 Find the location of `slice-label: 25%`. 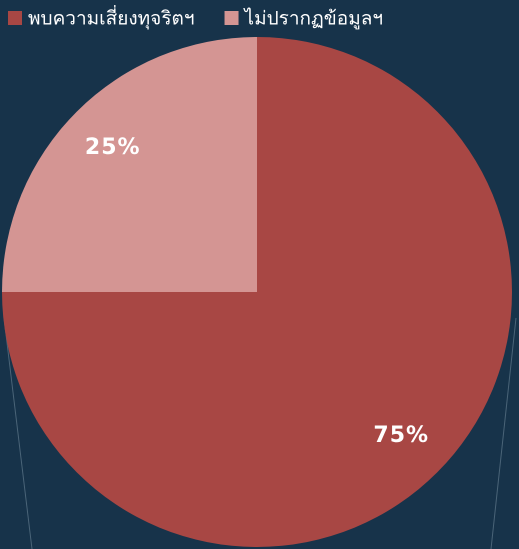

slice-label: 25% is located at coordinates (113, 147).